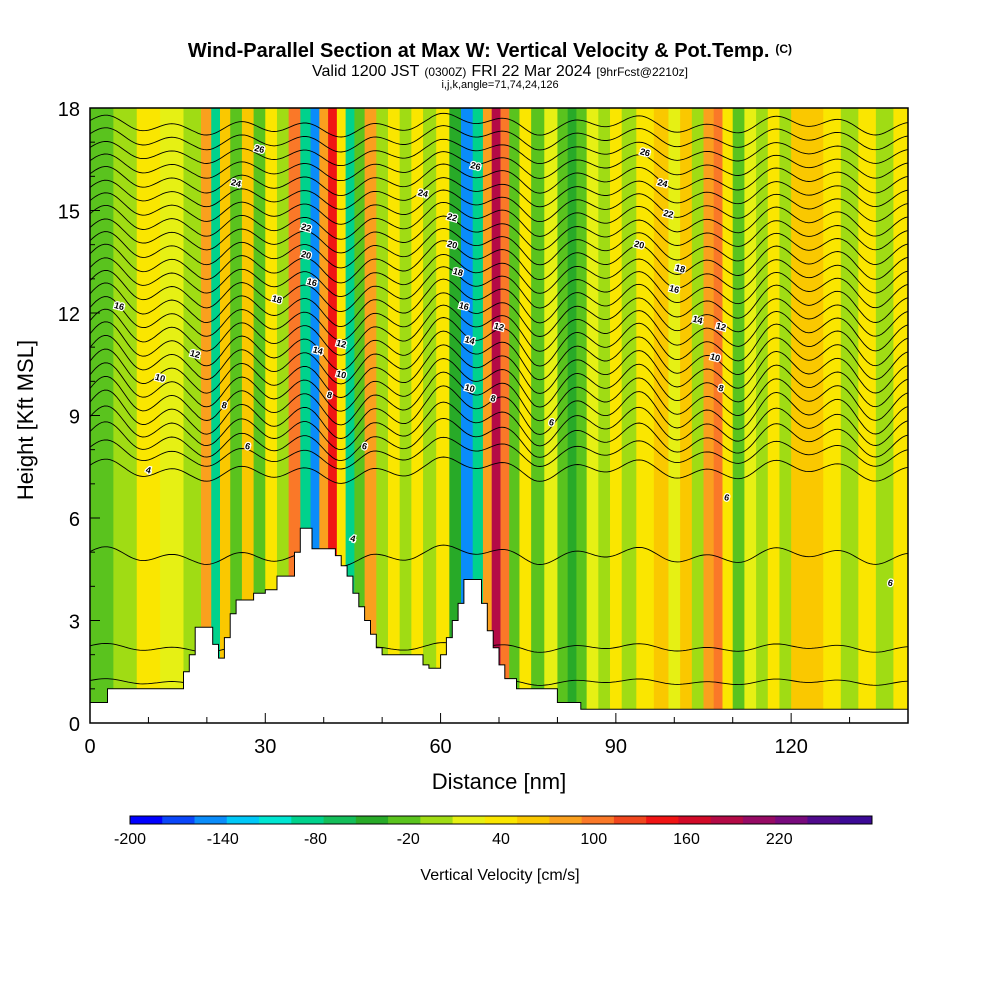 This screenshot has height=1000, width=1000. I want to click on y-tick-label: 3, so click(74, 623).